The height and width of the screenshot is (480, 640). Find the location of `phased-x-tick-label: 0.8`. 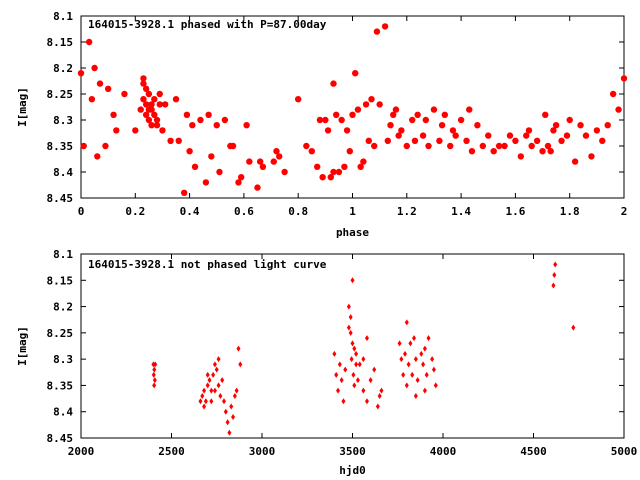

phased-x-tick-label: 0.8 is located at coordinates (298, 211).